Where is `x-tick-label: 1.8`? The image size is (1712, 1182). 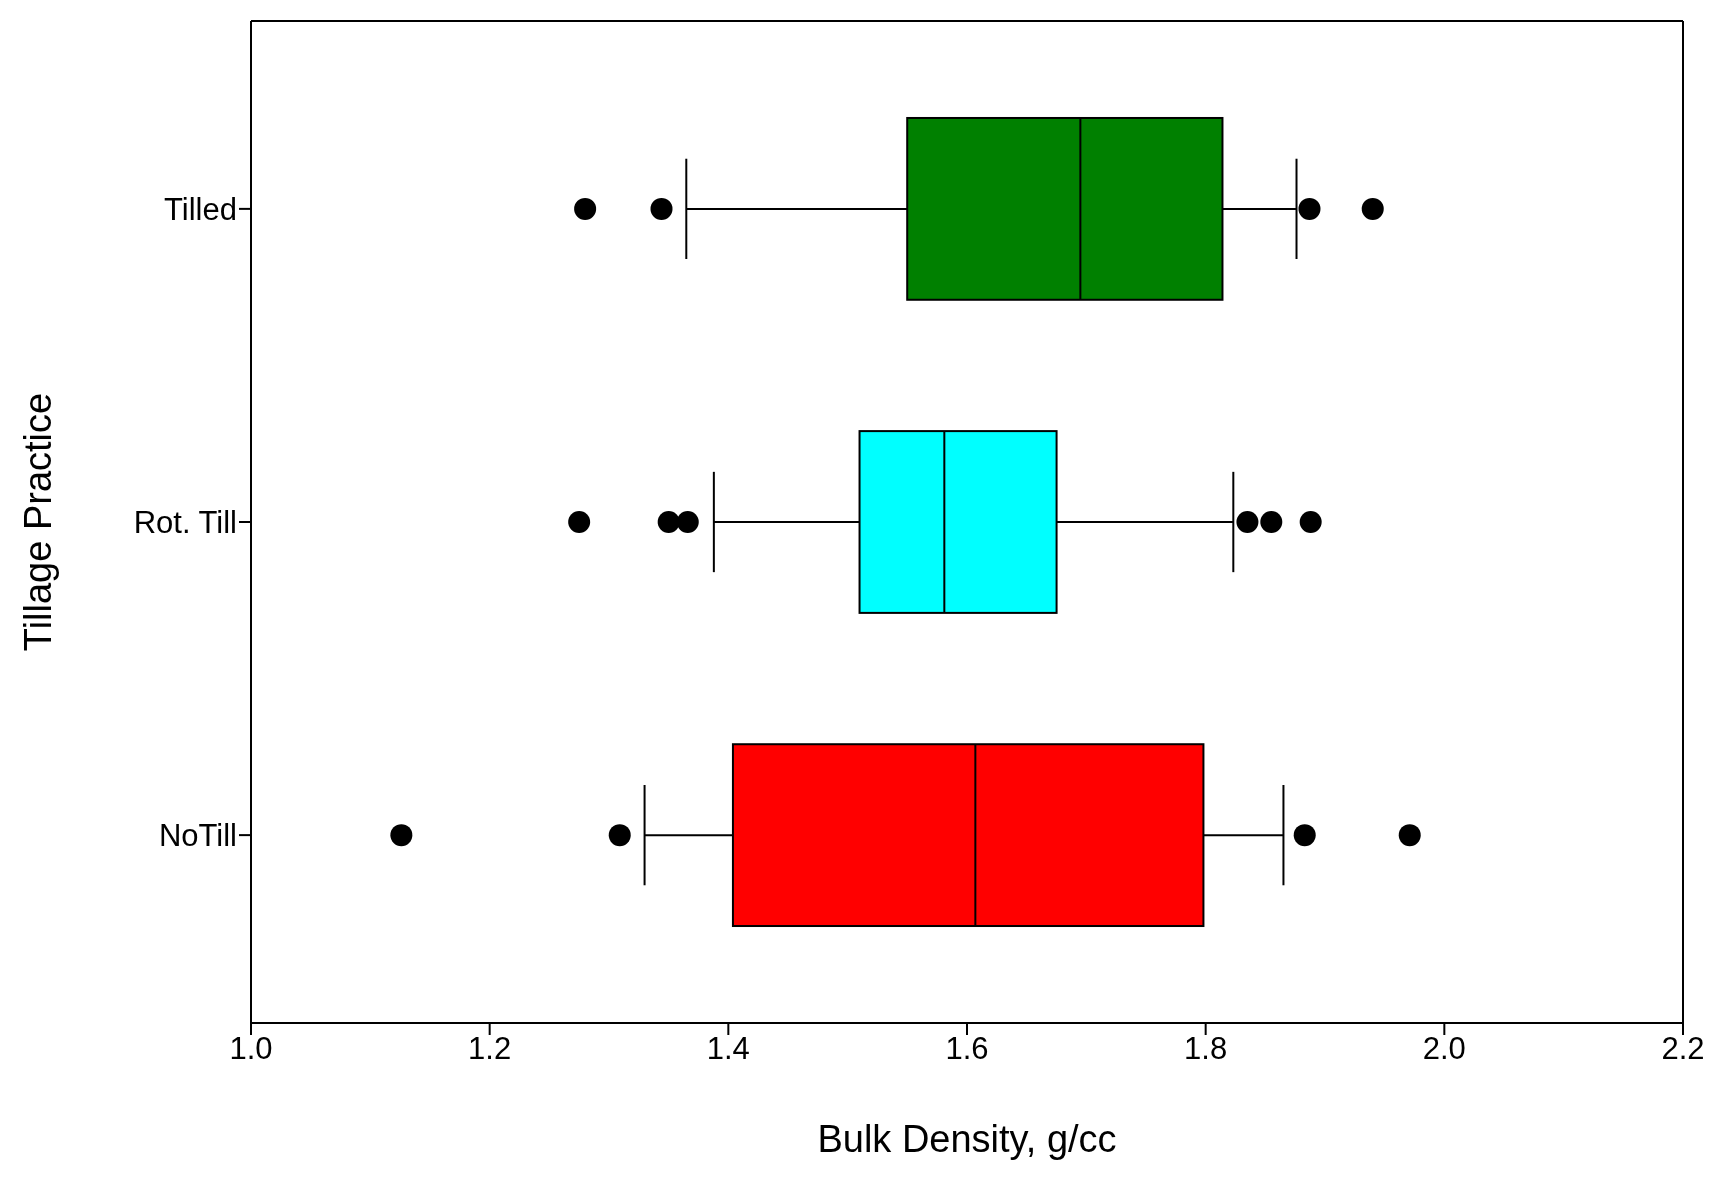
x-tick-label: 1.8 is located at coordinates (1206, 1049).